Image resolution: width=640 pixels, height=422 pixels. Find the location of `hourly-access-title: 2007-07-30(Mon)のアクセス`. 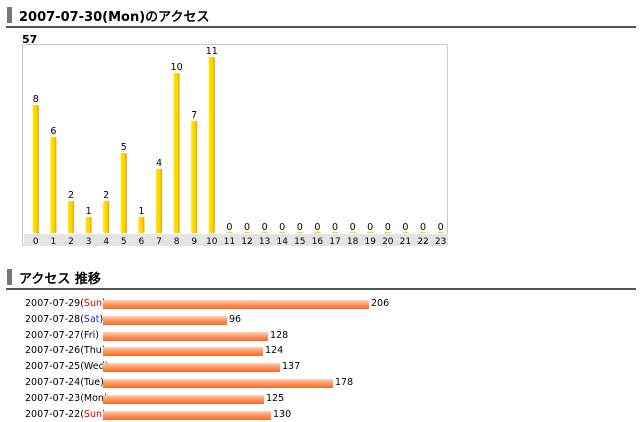

hourly-access-title: 2007-07-30(Mon)のアクセス is located at coordinates (114, 17).